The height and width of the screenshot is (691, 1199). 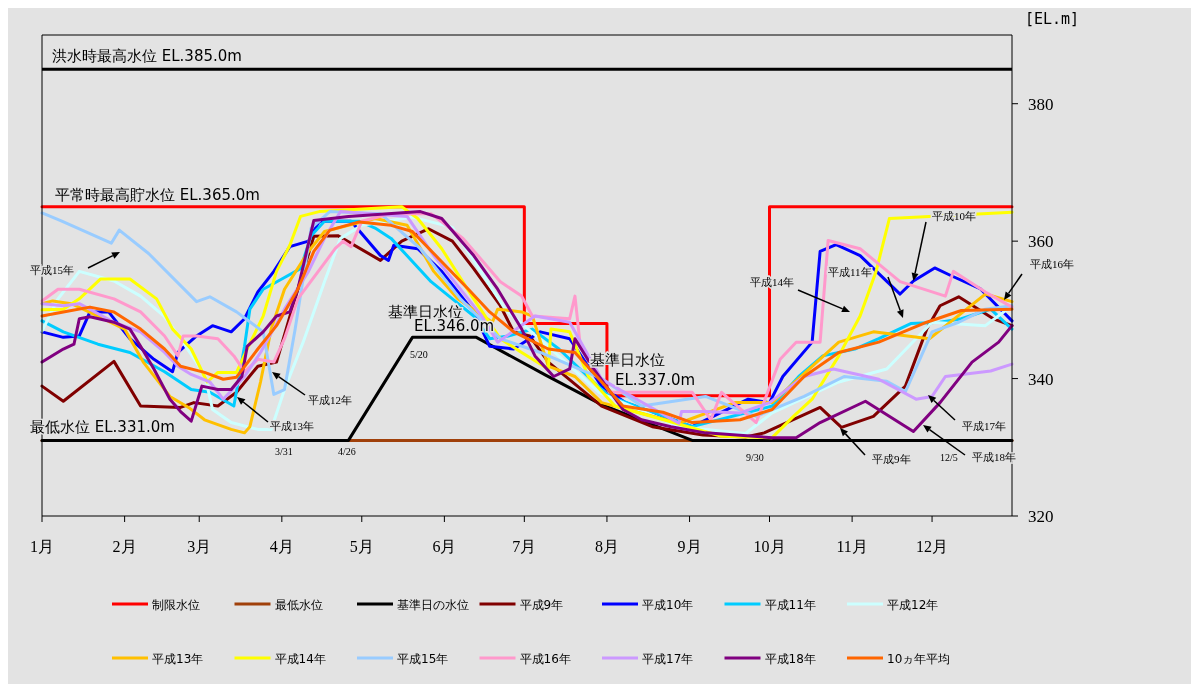 What do you see at coordinates (433, 605) in the screenshot?
I see `legend-label: 基準日の水位` at bounding box center [433, 605].